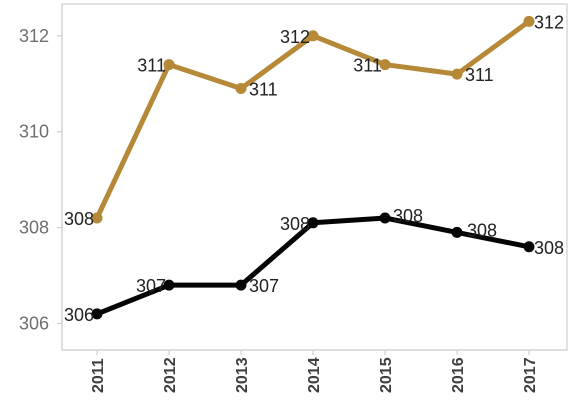 The image size is (568, 402). Describe the element at coordinates (34, 324) in the screenshot. I see `y-tick-label: 306` at that location.